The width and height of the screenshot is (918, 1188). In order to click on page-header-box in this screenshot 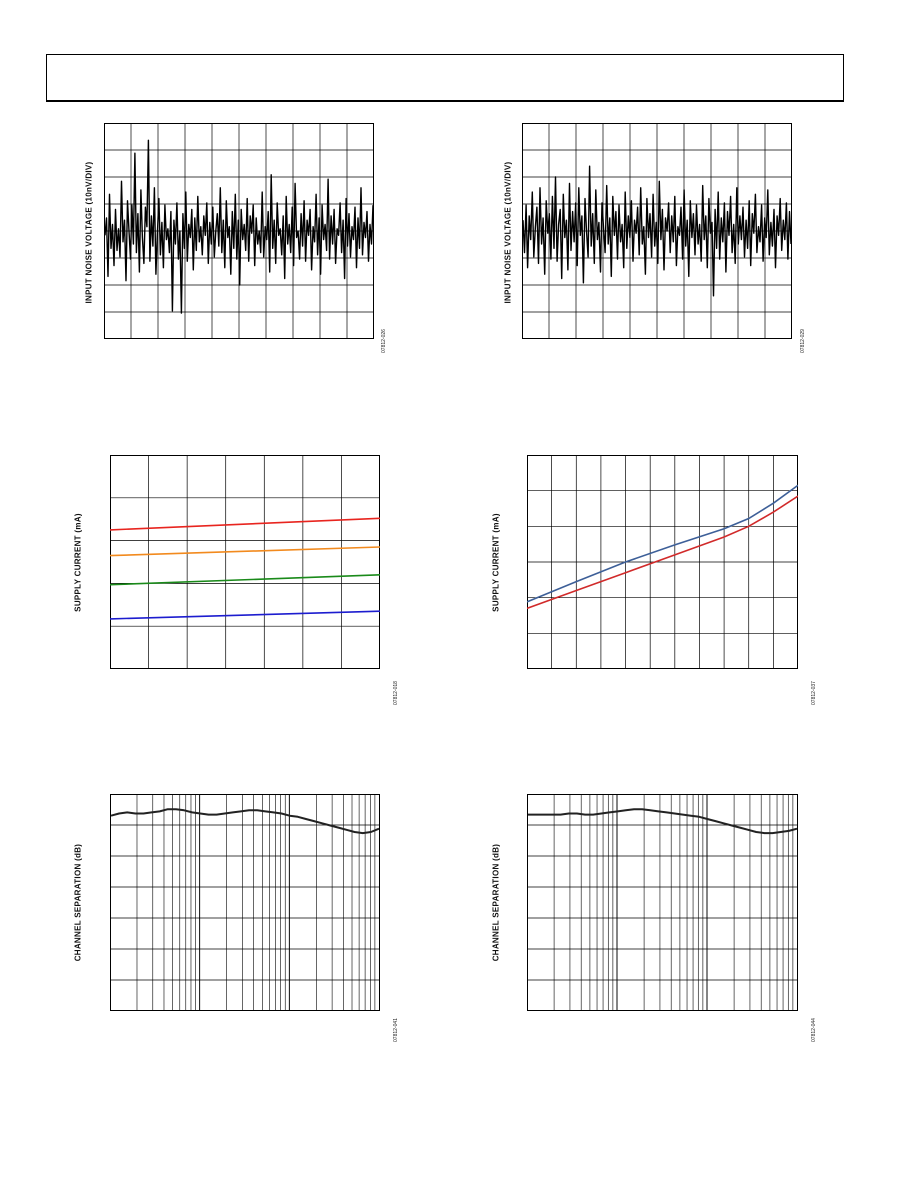, I will do `click(445, 78)`.